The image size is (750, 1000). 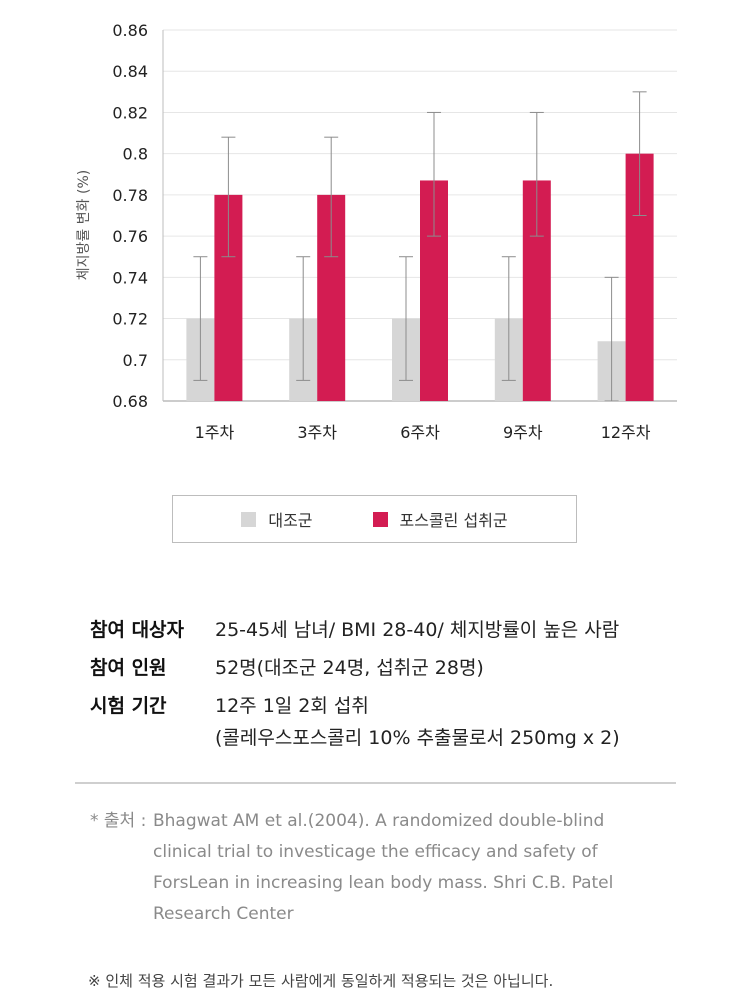 I want to click on participants-label: 참여 인원, so click(x=128, y=668).